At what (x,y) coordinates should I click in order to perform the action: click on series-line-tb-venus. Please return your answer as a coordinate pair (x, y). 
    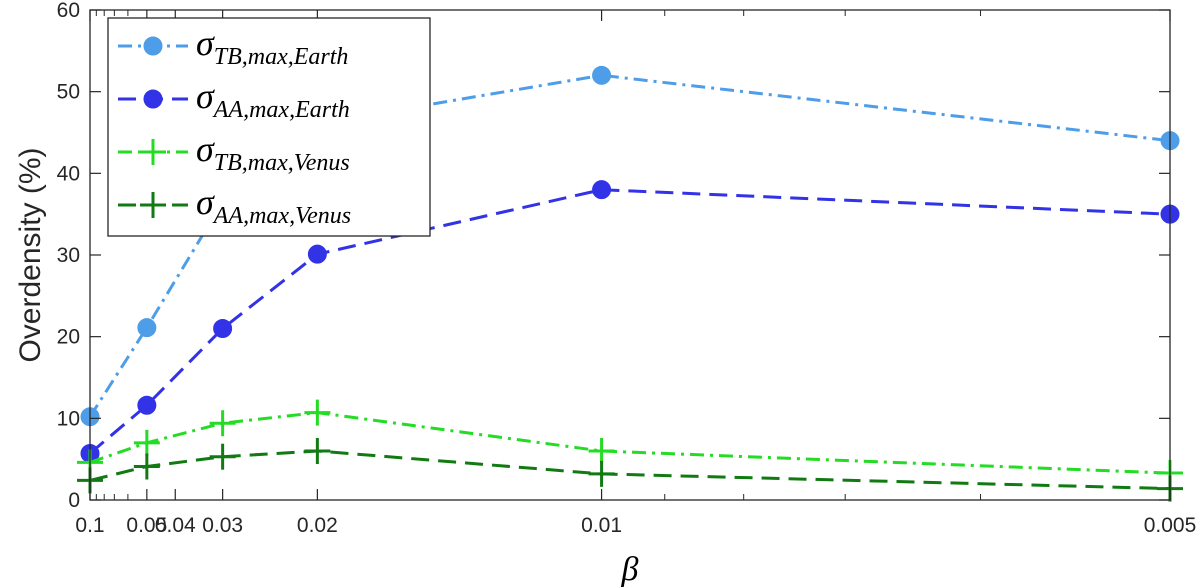
    Looking at the image, I should click on (630, 443).